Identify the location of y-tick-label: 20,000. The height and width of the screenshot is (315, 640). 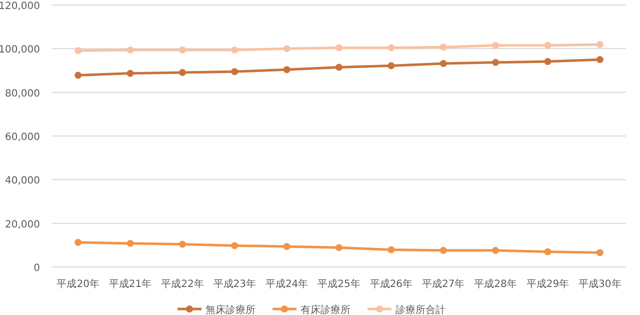
(22, 224).